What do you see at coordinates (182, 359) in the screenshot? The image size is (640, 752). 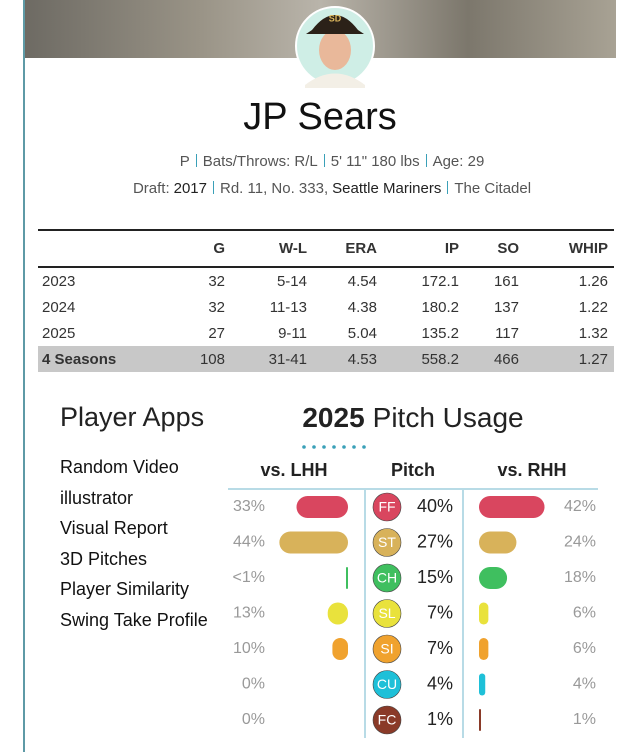 I see `stats-cell: 108` at bounding box center [182, 359].